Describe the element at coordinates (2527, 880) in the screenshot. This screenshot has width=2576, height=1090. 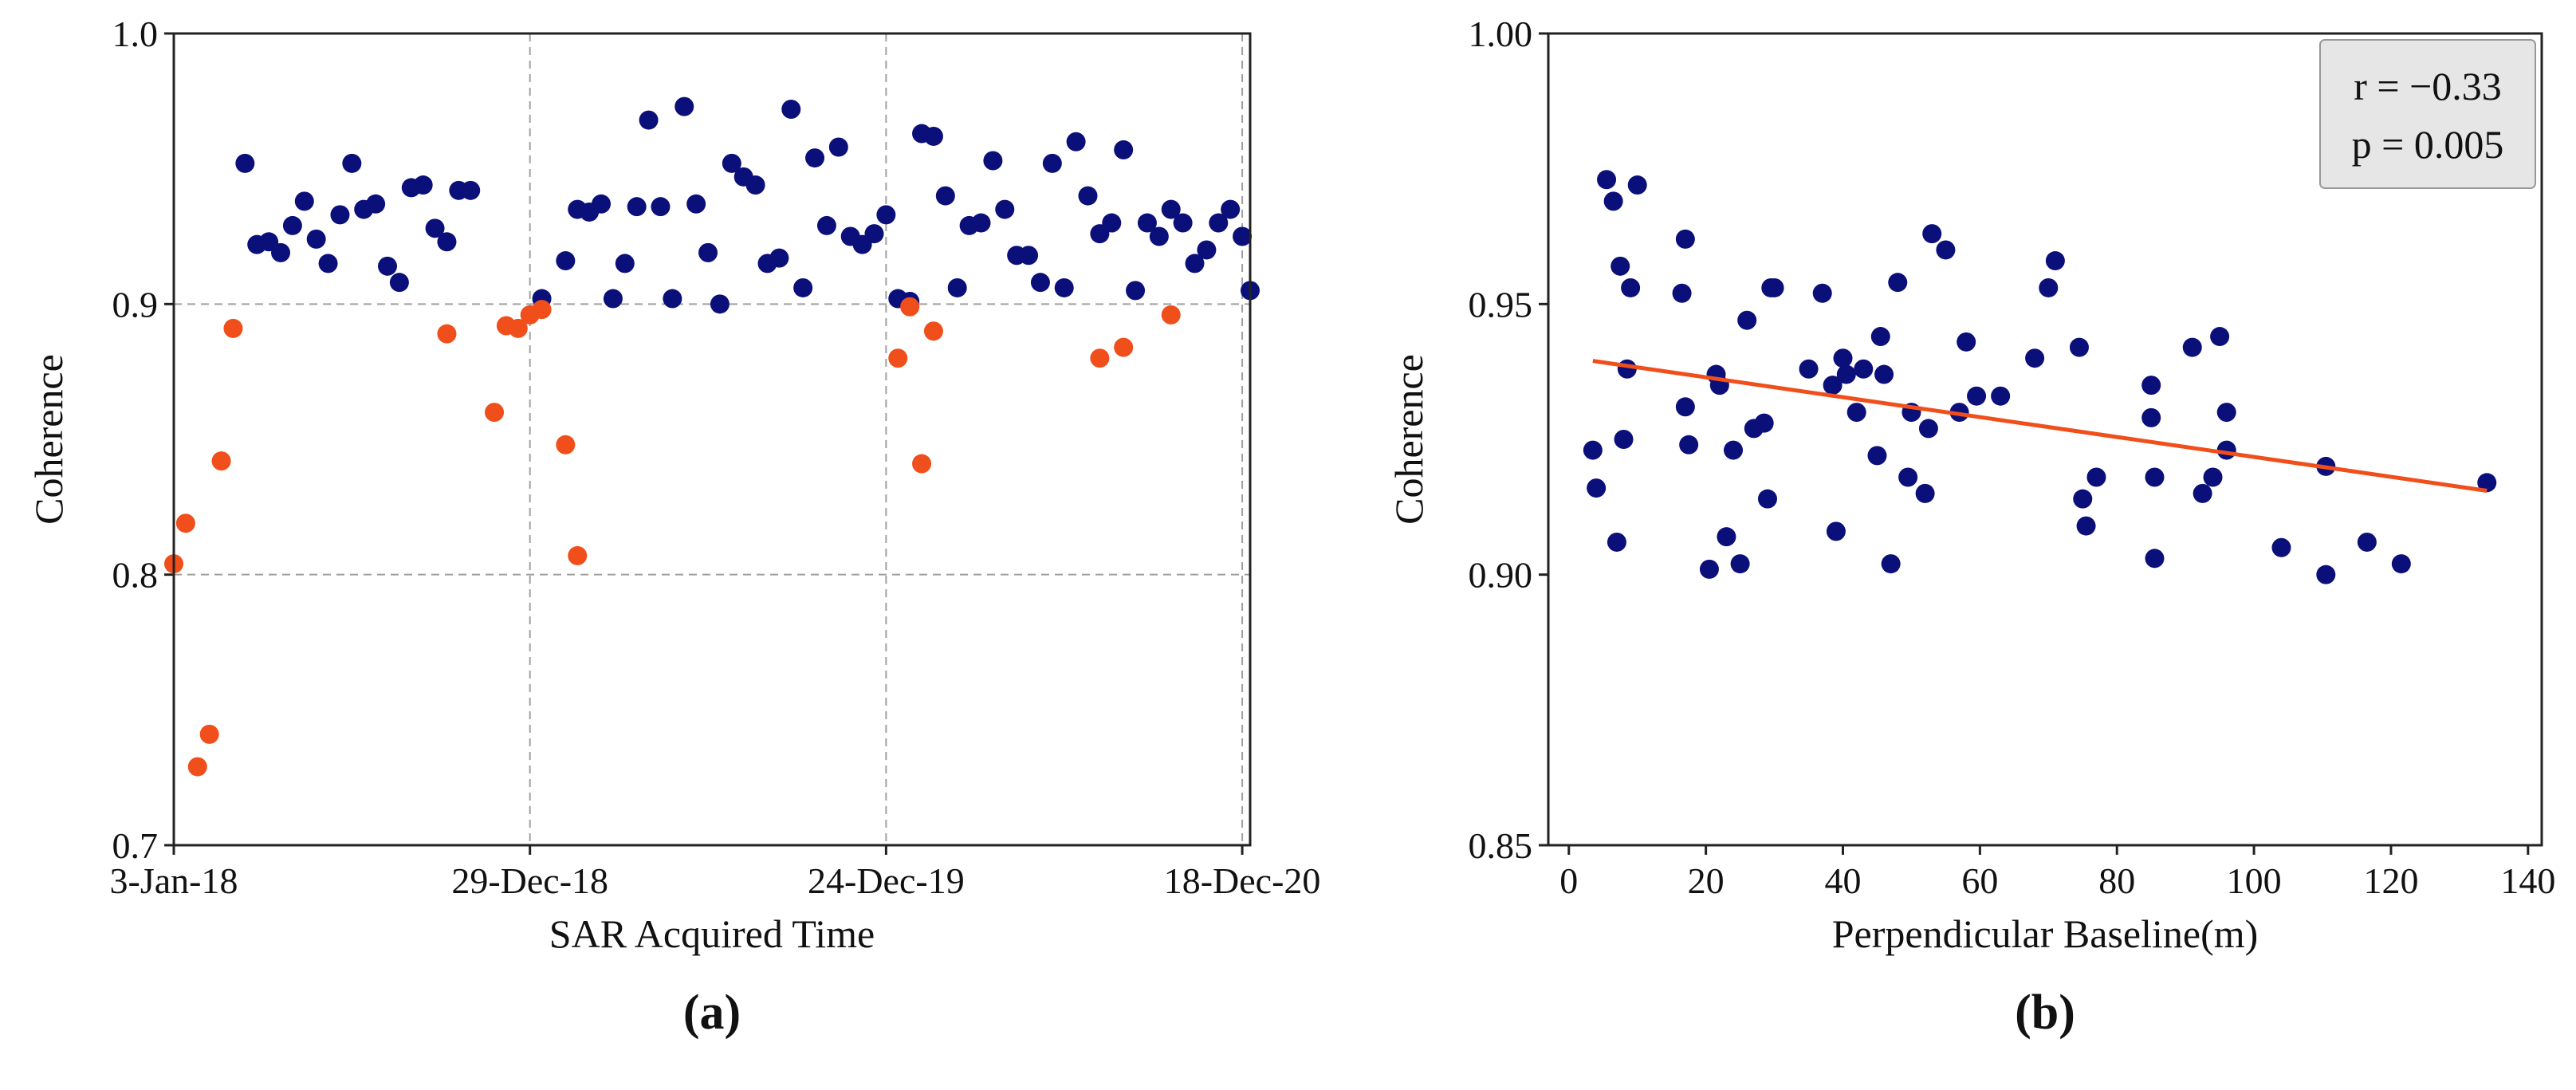
I see `b-x-tick-label: 140` at that location.